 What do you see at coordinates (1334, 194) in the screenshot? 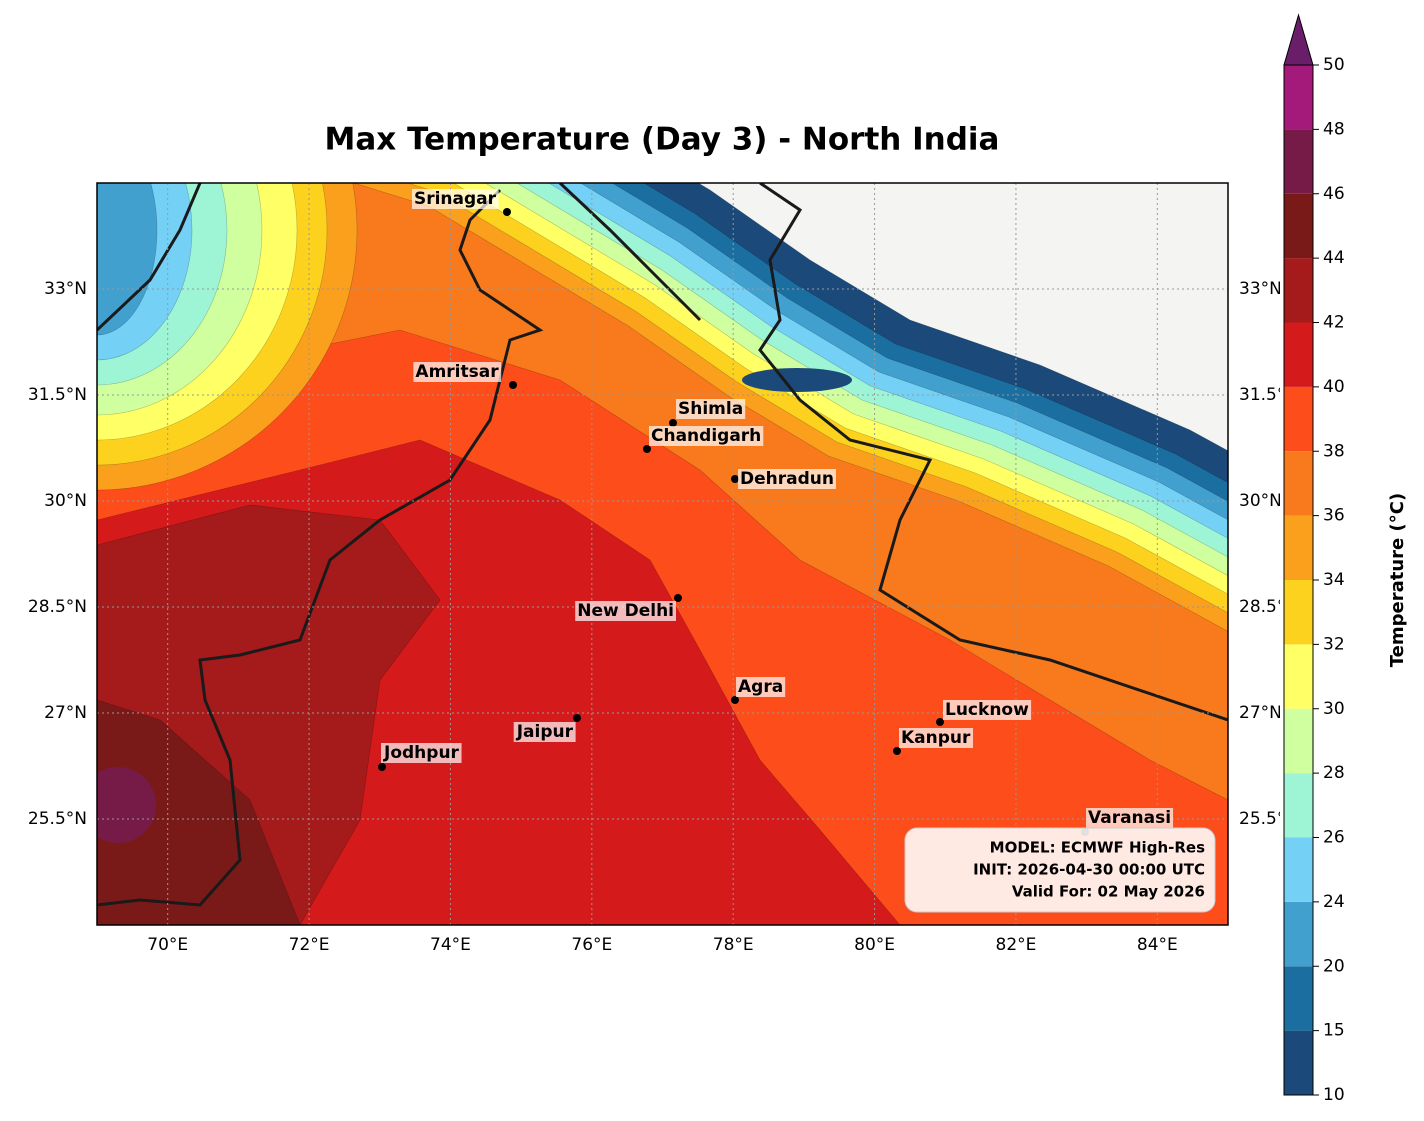
I see `colorbar-tick-label: 46` at bounding box center [1334, 194].